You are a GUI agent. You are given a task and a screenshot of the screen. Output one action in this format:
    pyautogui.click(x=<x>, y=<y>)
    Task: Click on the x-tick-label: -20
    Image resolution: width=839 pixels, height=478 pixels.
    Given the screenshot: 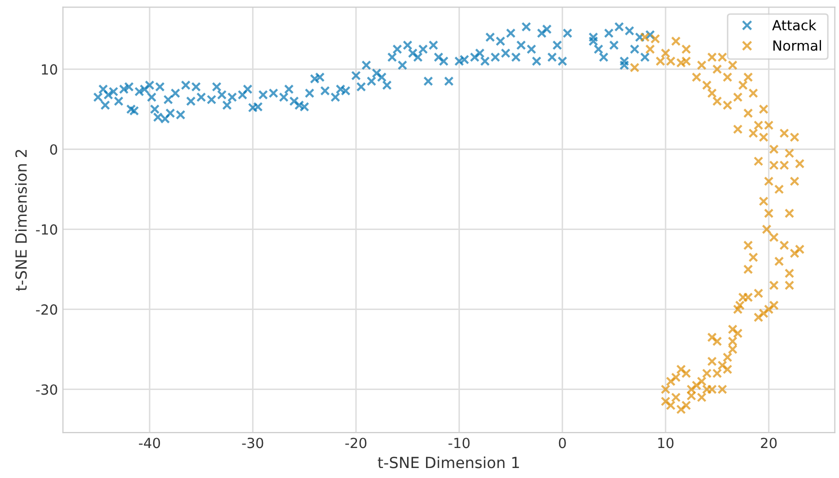 What is the action you would take?
    pyautogui.click(x=355, y=443)
    